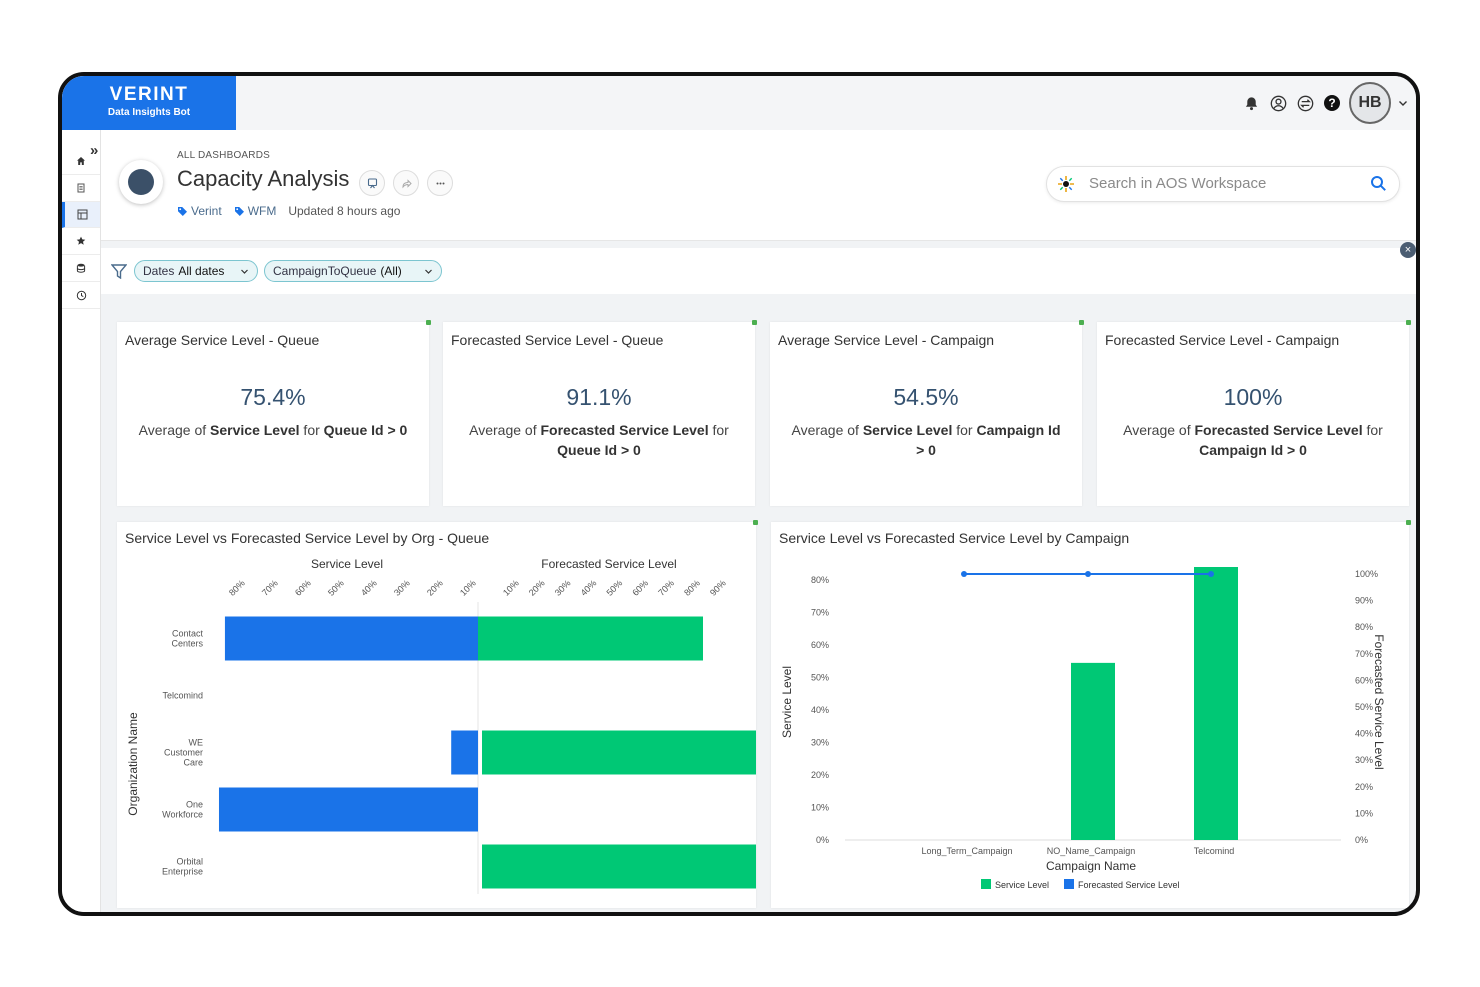 The height and width of the screenshot is (987, 1480). Describe the element at coordinates (1378, 183) in the screenshot. I see `search-icon` at that location.